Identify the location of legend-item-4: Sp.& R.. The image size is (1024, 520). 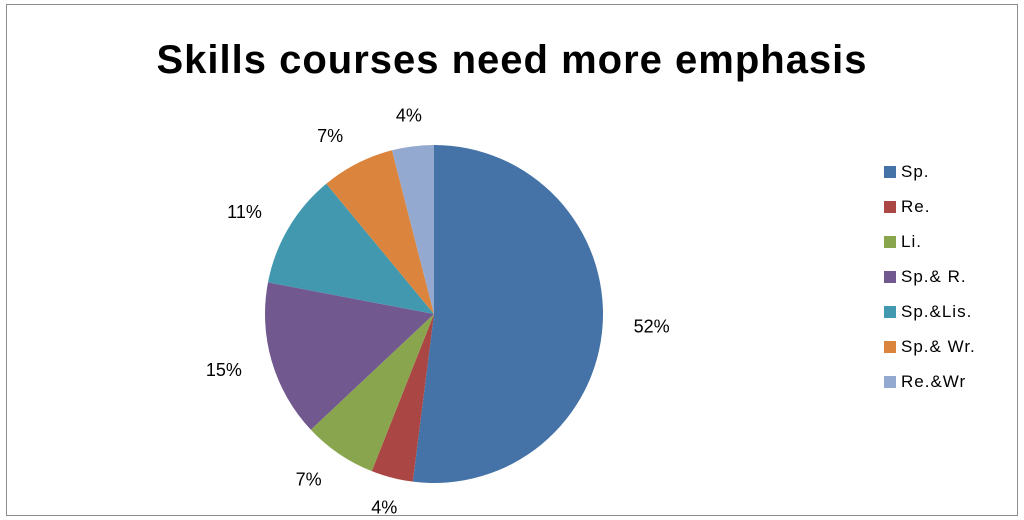
(925, 277).